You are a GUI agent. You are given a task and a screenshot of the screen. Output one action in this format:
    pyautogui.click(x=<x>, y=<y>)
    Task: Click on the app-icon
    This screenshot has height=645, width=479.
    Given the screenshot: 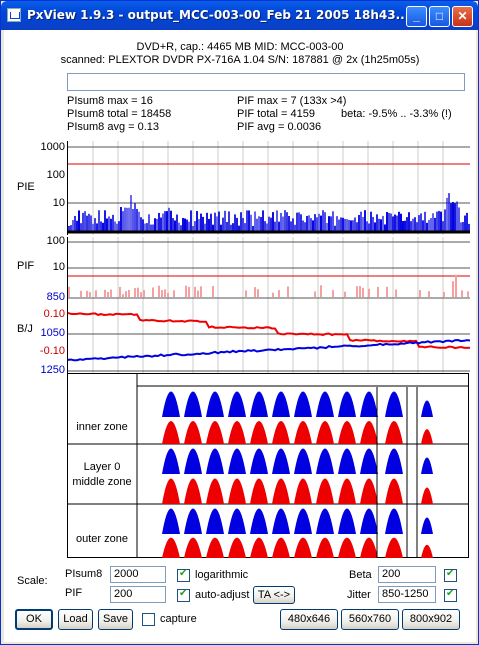 What is the action you would take?
    pyautogui.click(x=14, y=15)
    